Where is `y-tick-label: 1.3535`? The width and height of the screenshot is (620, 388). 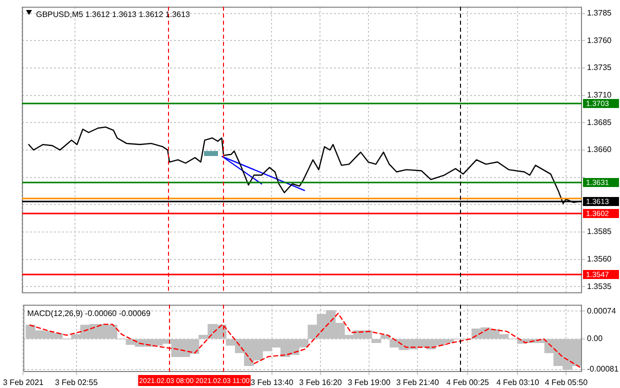 y-tick-label: 1.3535 is located at coordinates (599, 286).